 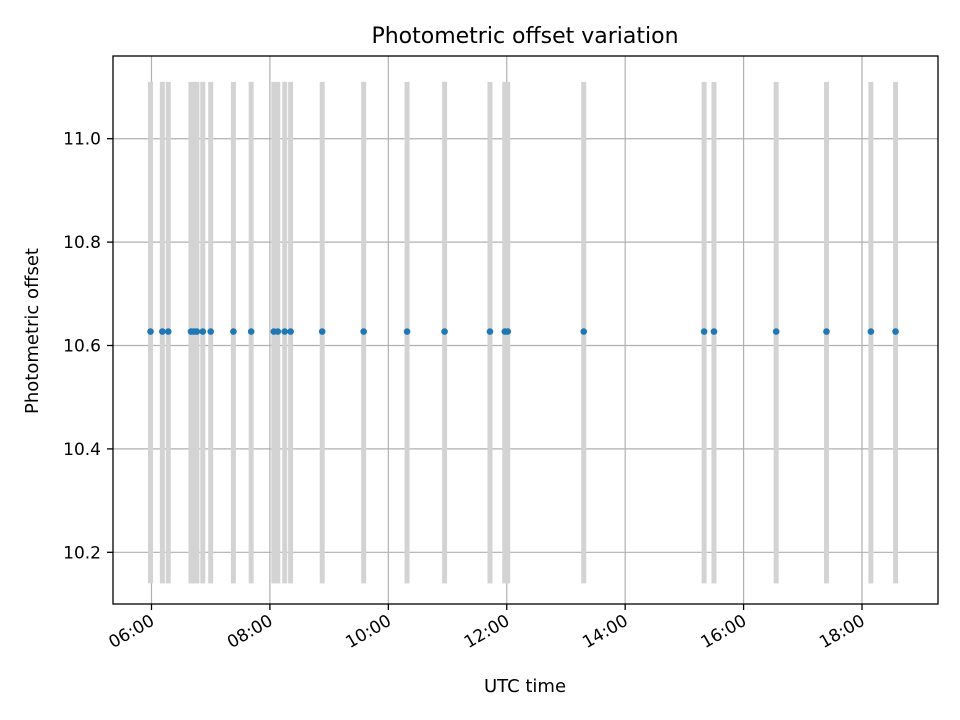 What do you see at coordinates (82, 243) in the screenshot?
I see `y-tick-label: 10.8` at bounding box center [82, 243].